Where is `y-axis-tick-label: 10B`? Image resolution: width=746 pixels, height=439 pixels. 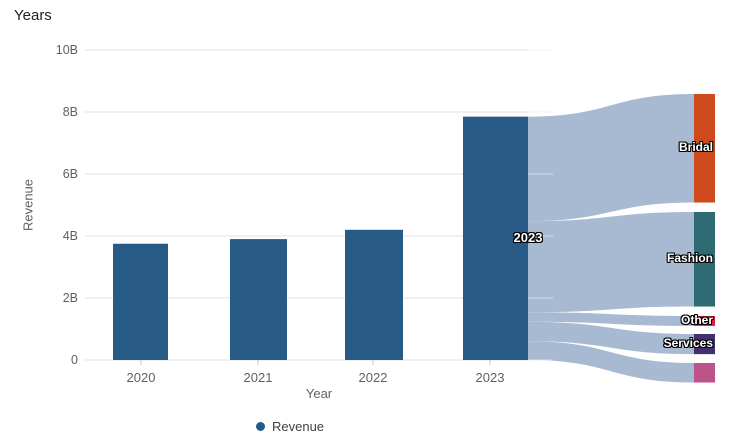 y-axis-tick-label: 10B is located at coordinates (66, 50).